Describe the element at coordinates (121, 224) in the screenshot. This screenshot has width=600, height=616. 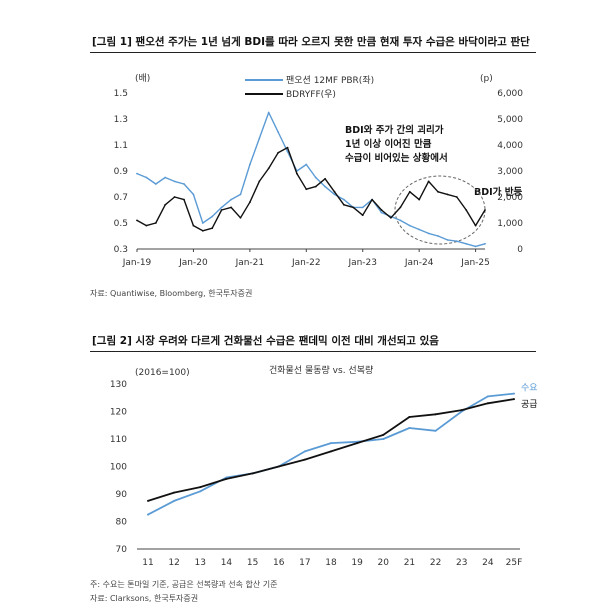
I see `left-tick-label: 0.5` at that location.